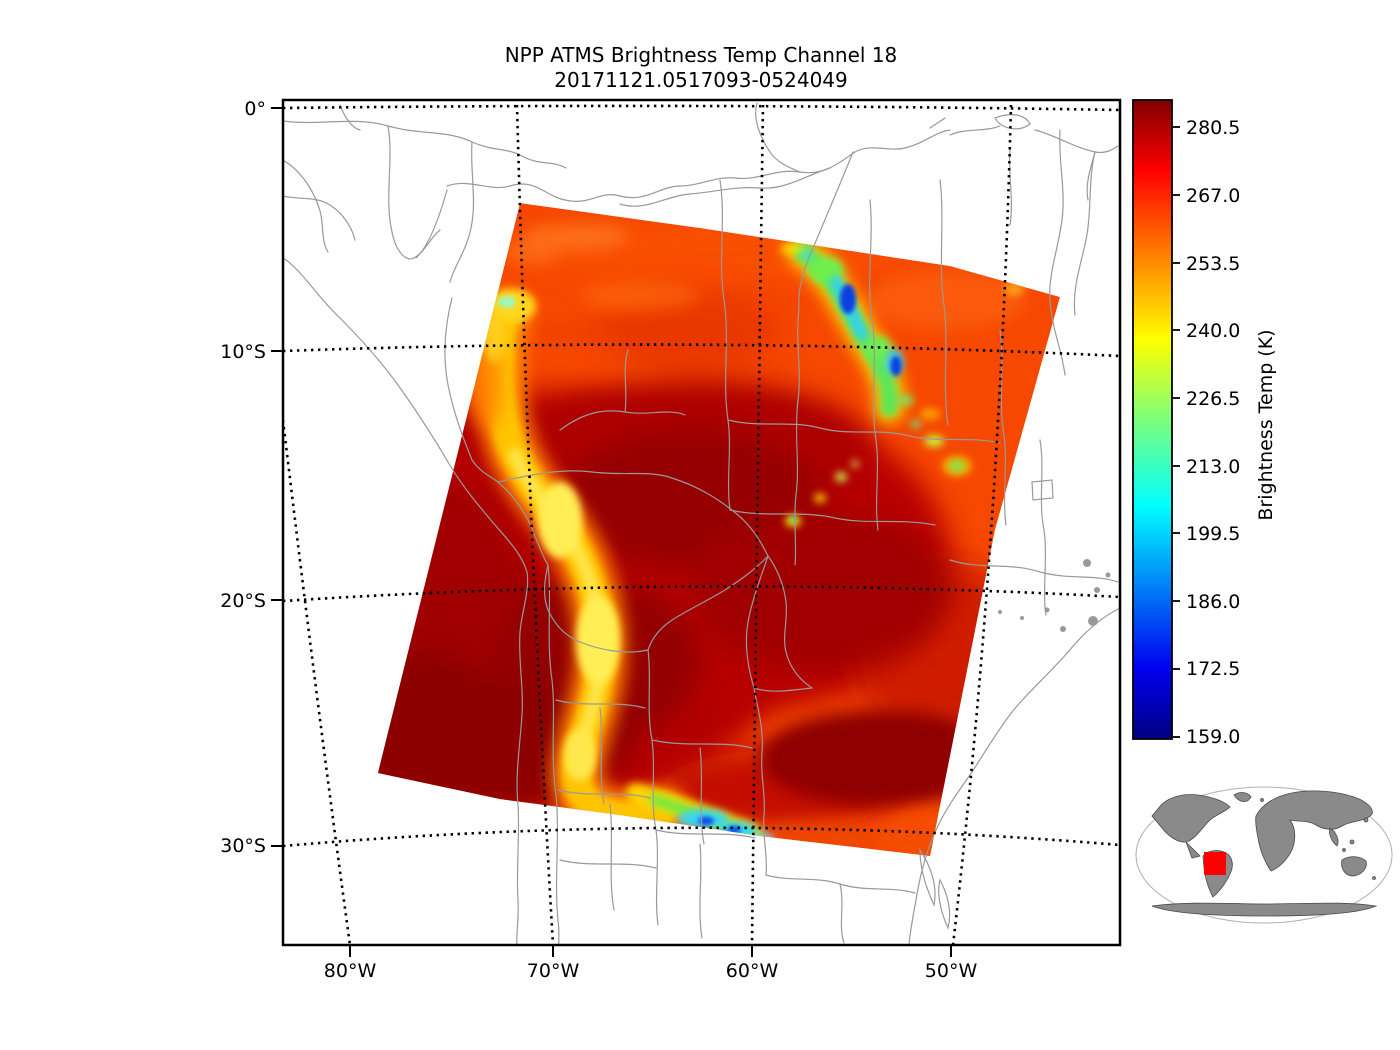  What do you see at coordinates (255, 109) in the screenshot?
I see `lat-tick-0: 0°` at bounding box center [255, 109].